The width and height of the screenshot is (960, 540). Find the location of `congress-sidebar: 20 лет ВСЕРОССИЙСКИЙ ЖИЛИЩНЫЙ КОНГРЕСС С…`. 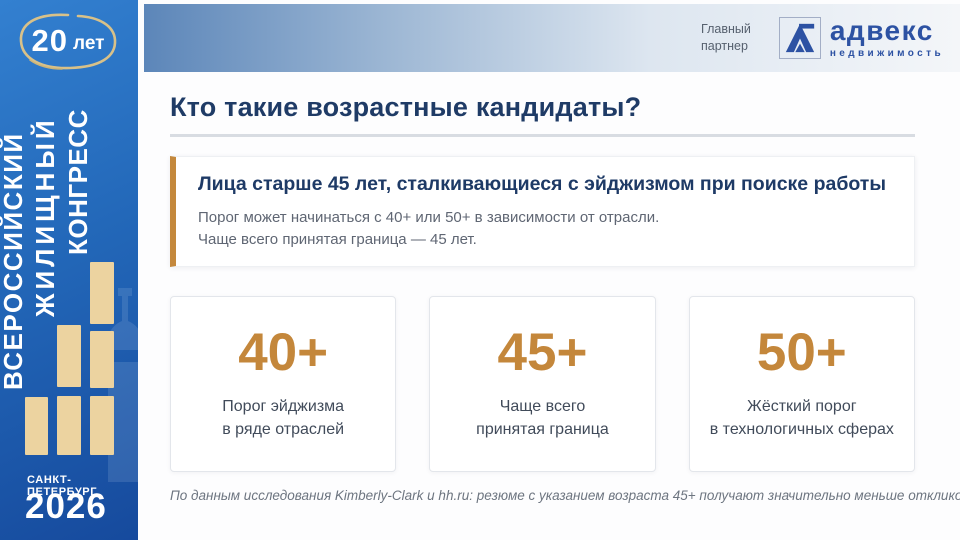

congress-sidebar: 20 лет ВСЕРОССИЙСКИЙ ЖИЛИЩНЫЙ КОНГРЕСС С… is located at coordinates (69, 270).